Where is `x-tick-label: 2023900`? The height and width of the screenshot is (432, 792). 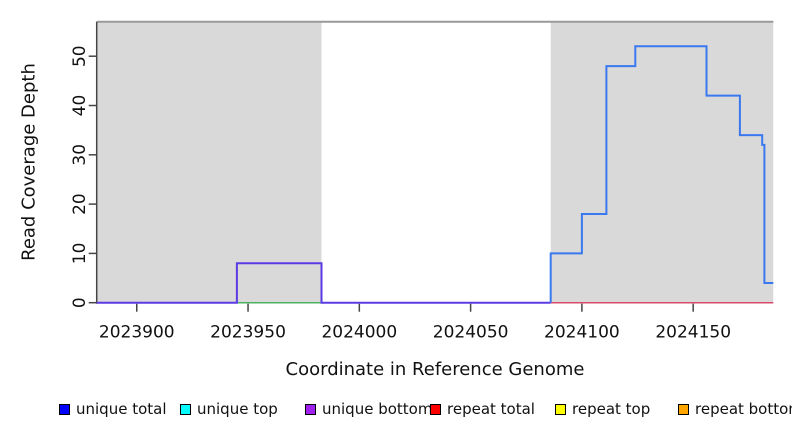
x-tick-label: 2023900 is located at coordinates (137, 333).